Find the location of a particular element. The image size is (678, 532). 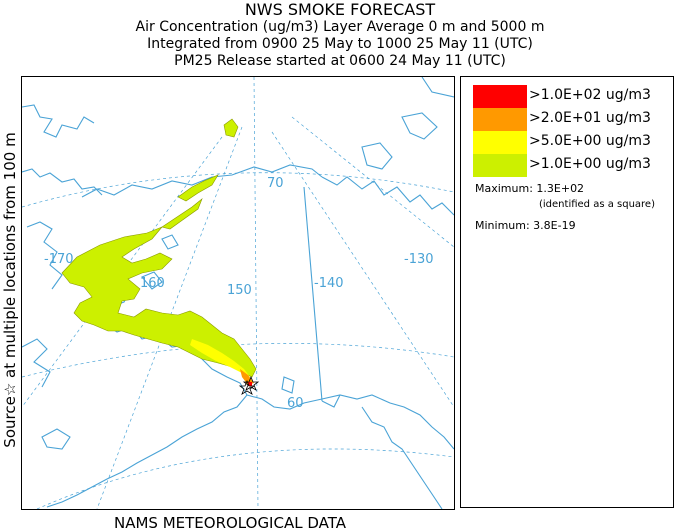

met-data-footer: NAMS METEOROLOGICAL DATA is located at coordinates (230, 523).